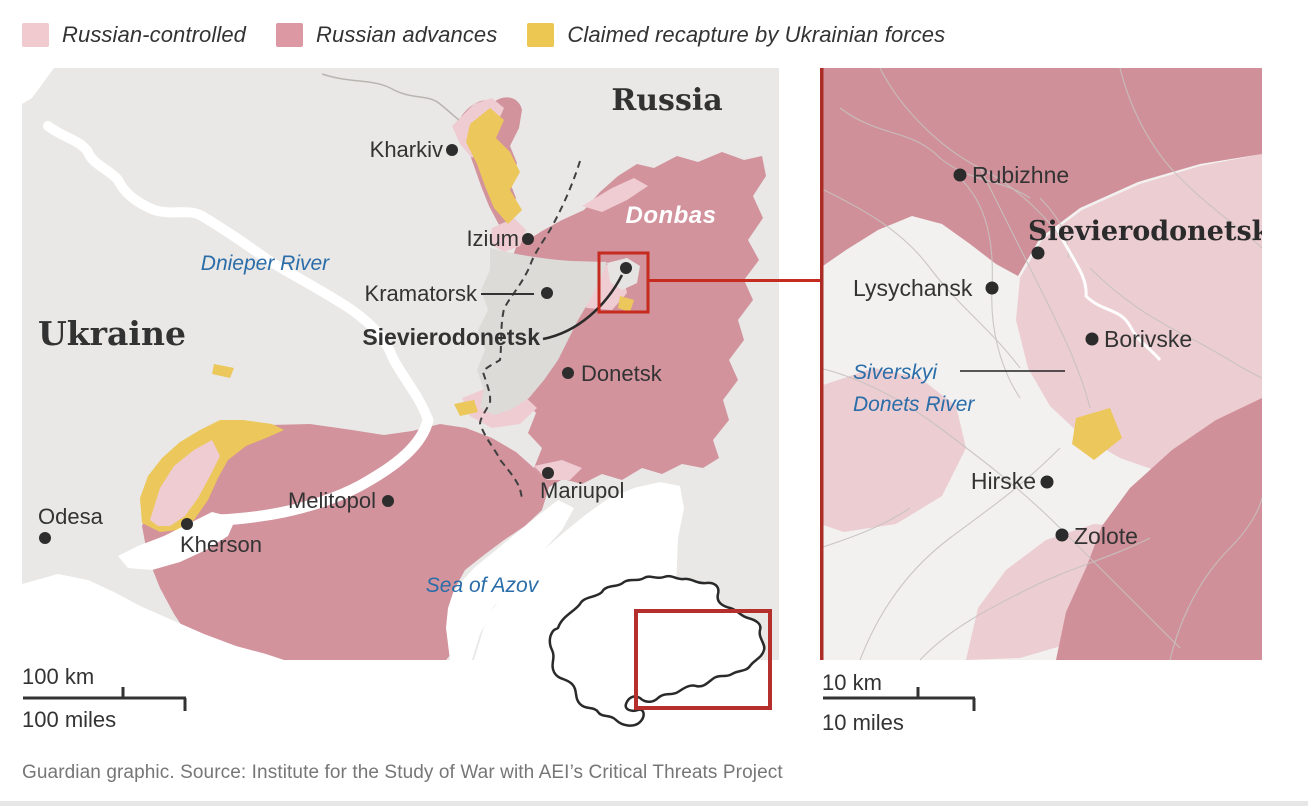 The image size is (1308, 808). I want to click on city-dot-melitopol, so click(388, 501).